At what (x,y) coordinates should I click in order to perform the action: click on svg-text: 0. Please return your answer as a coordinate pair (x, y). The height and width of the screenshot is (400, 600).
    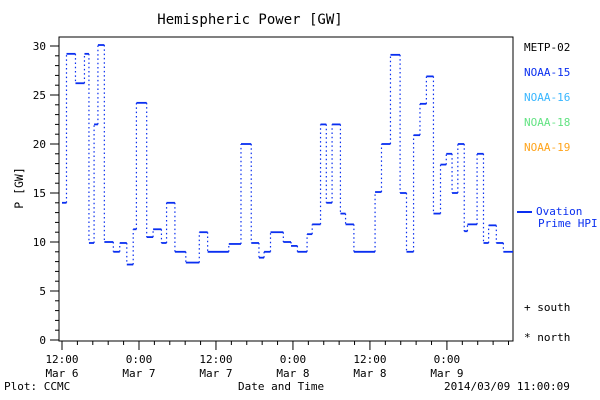
    Looking at the image, I should click on (42, 340).